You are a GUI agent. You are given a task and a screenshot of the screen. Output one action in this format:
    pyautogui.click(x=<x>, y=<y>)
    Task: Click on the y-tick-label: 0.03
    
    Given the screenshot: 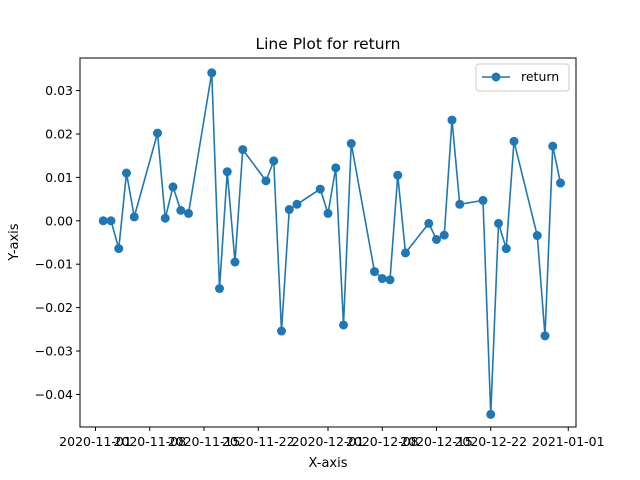 What is the action you would take?
    pyautogui.click(x=59, y=90)
    